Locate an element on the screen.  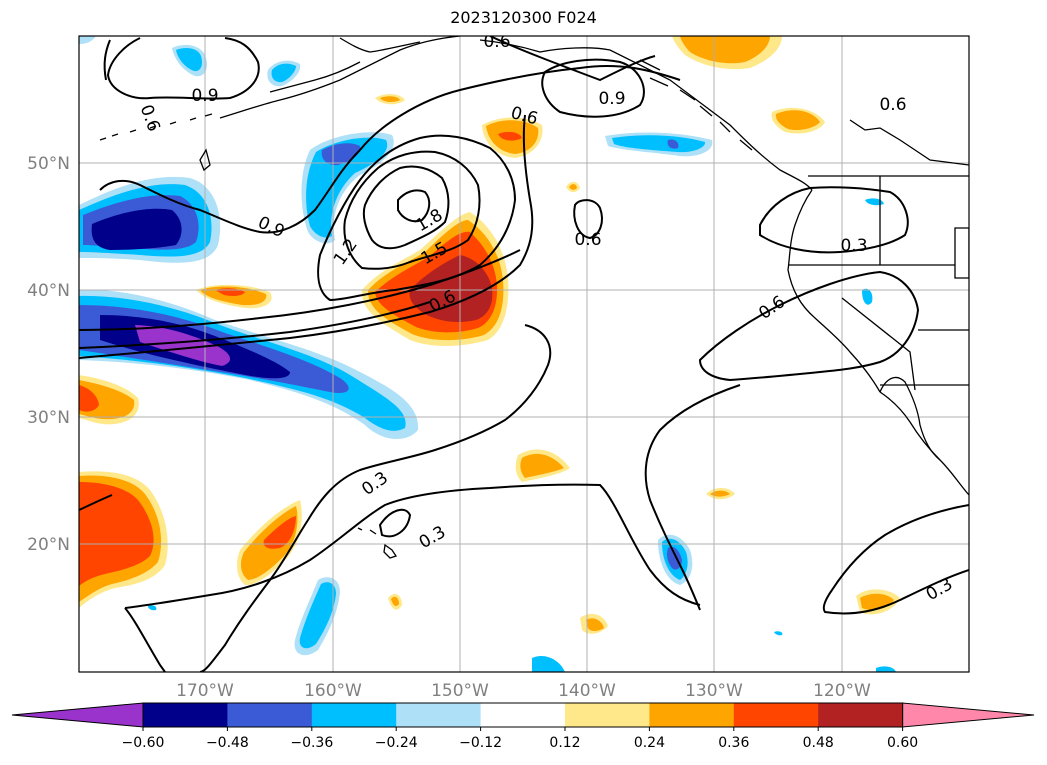
lon-tick-label: 130°W is located at coordinates (714, 691).